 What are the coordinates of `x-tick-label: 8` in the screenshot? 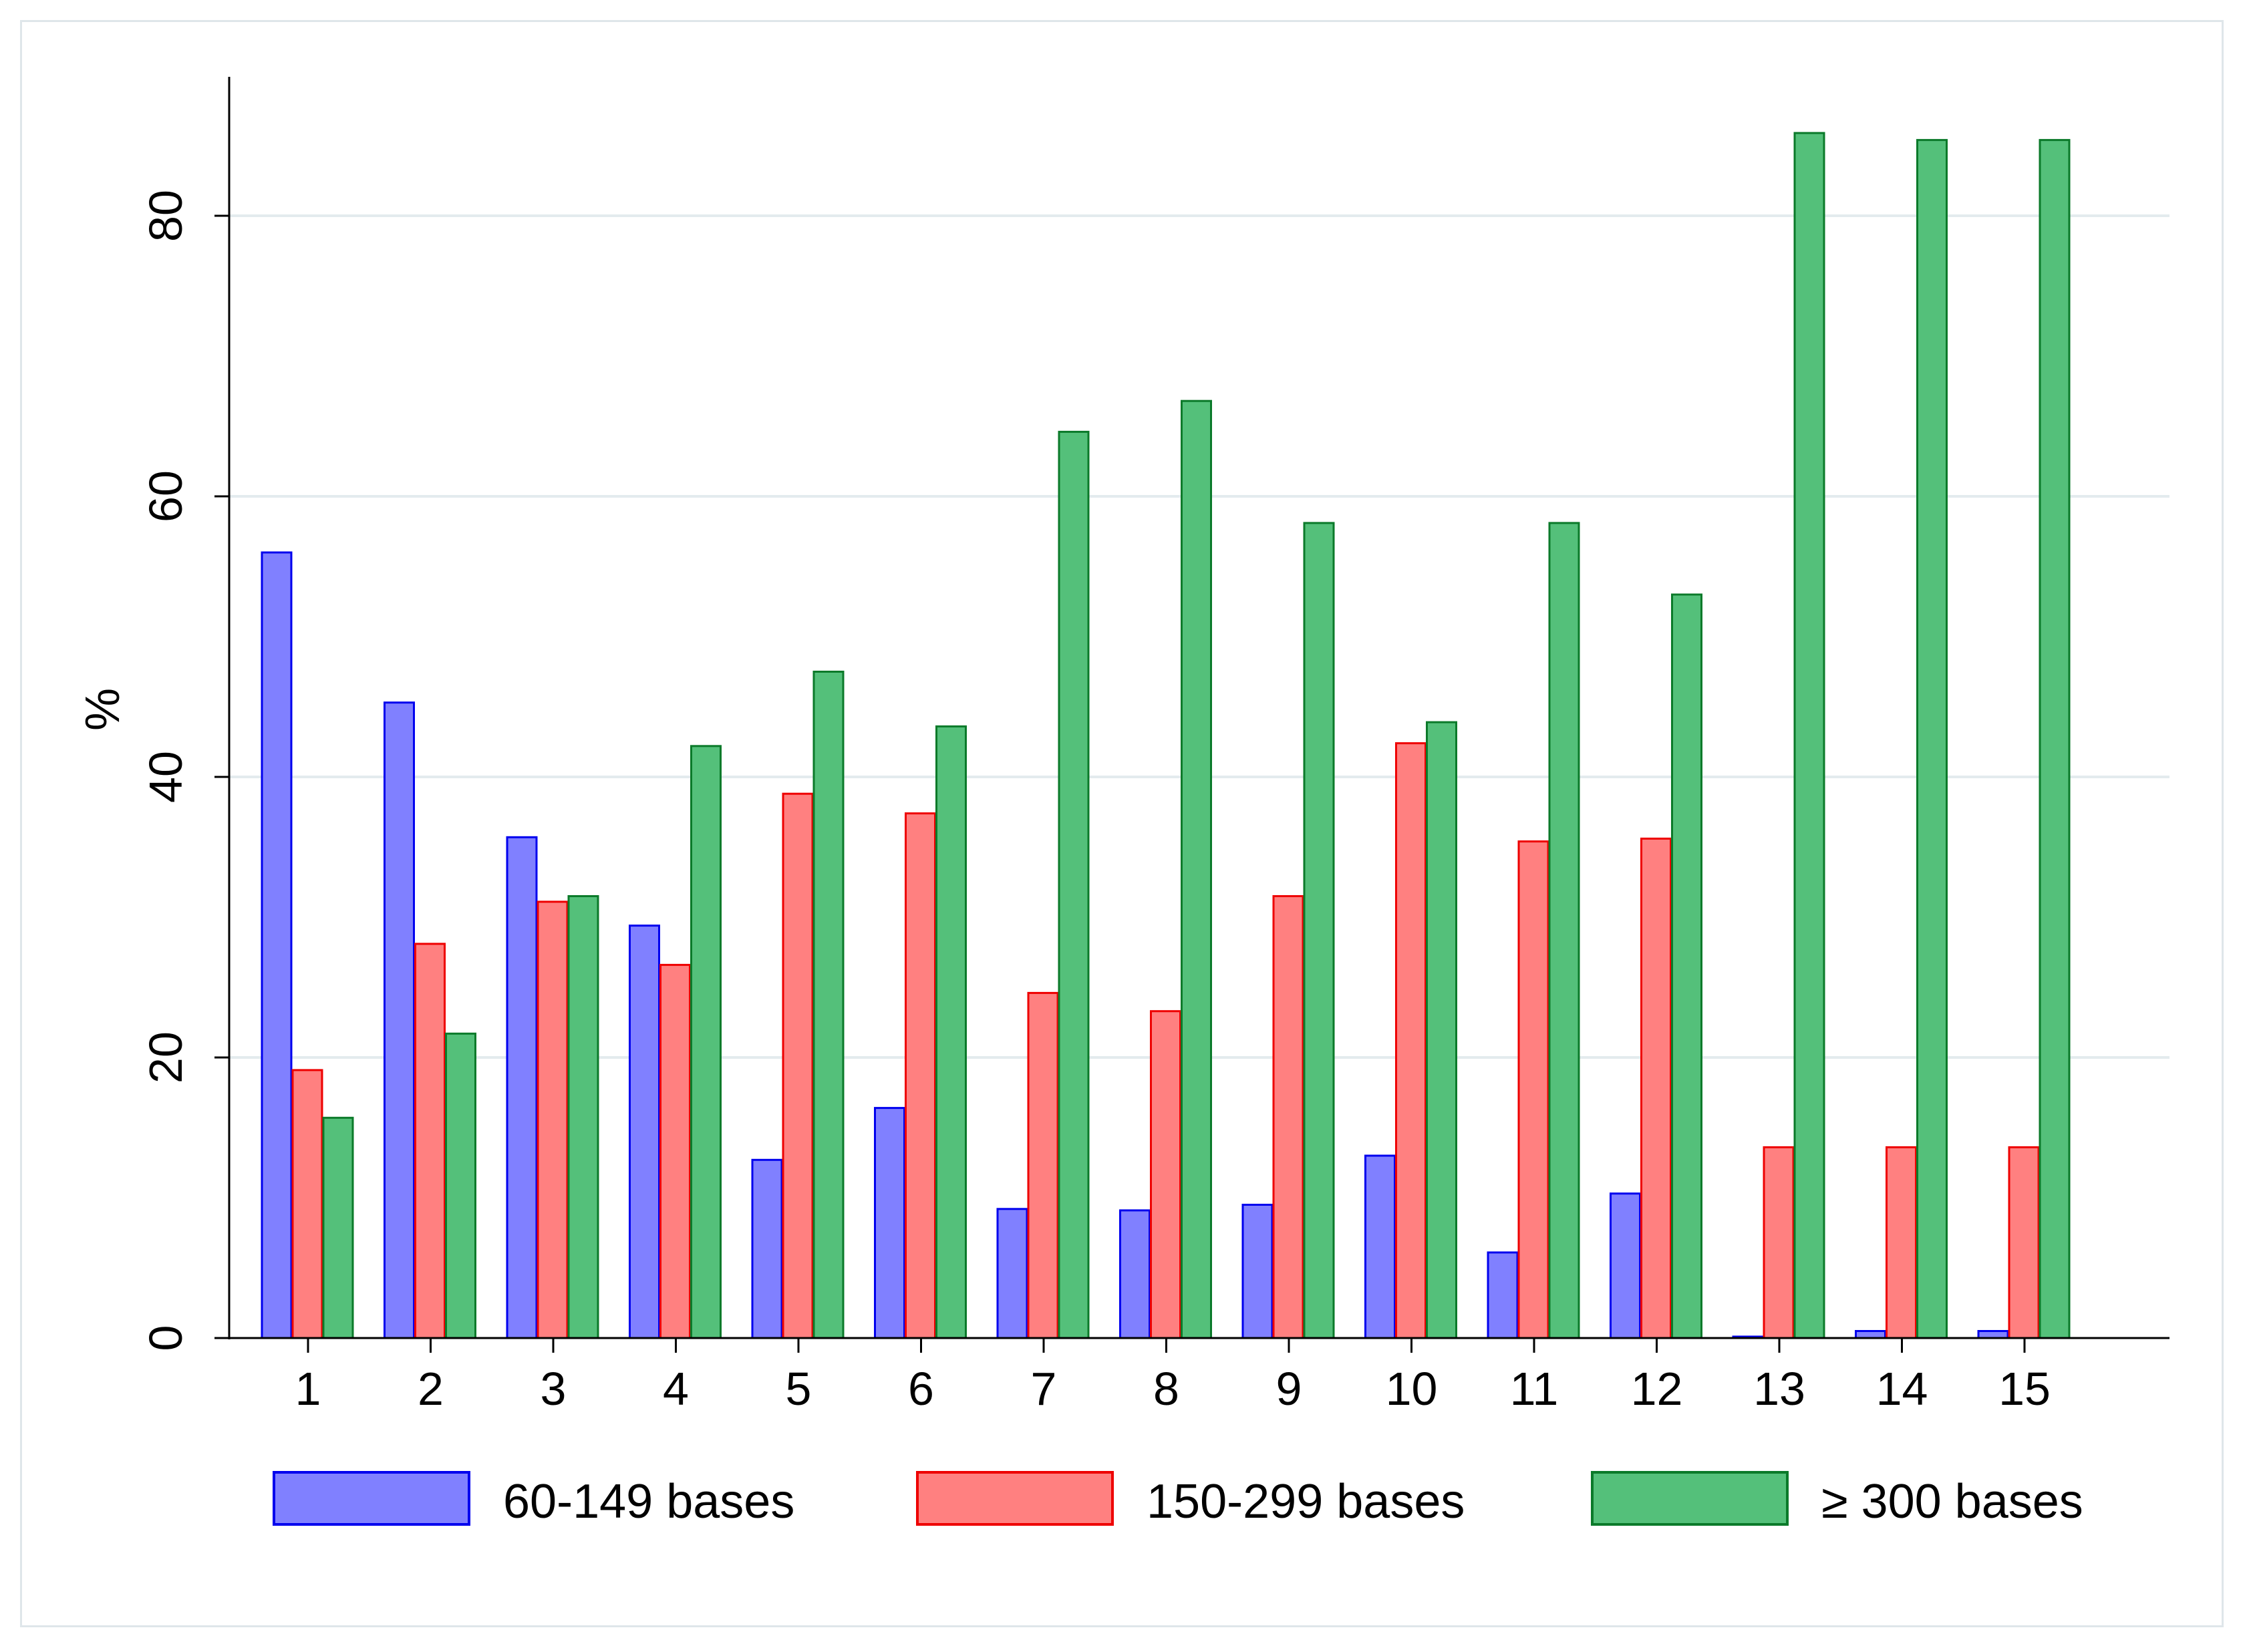 It's located at (1166, 1389).